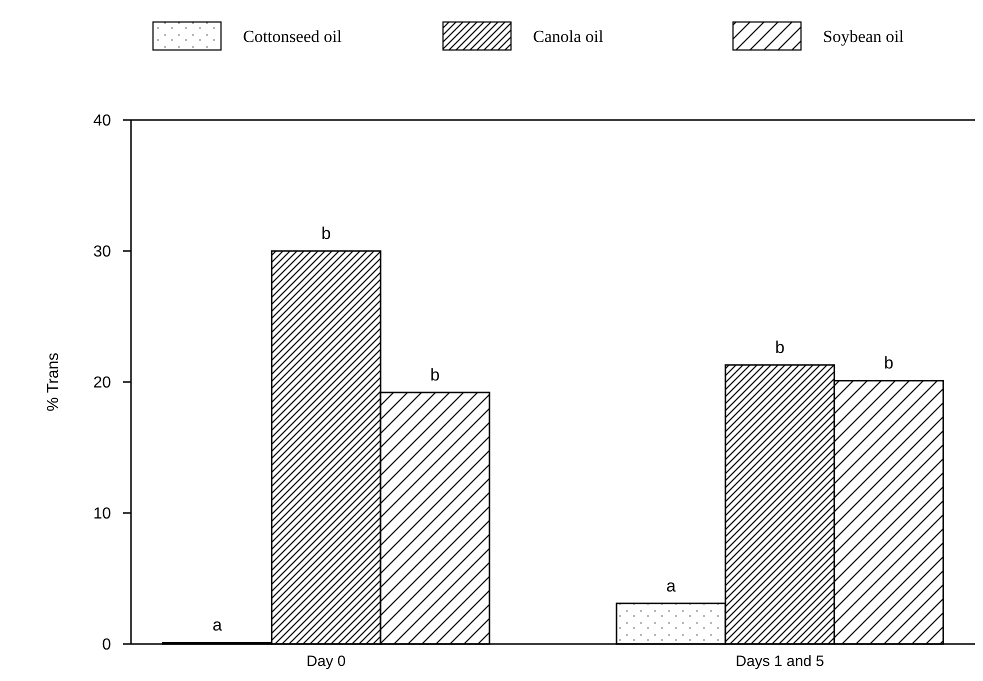 Image resolution: width=983 pixels, height=681 pixels. I want to click on y-tick-label: 0, so click(107, 645).